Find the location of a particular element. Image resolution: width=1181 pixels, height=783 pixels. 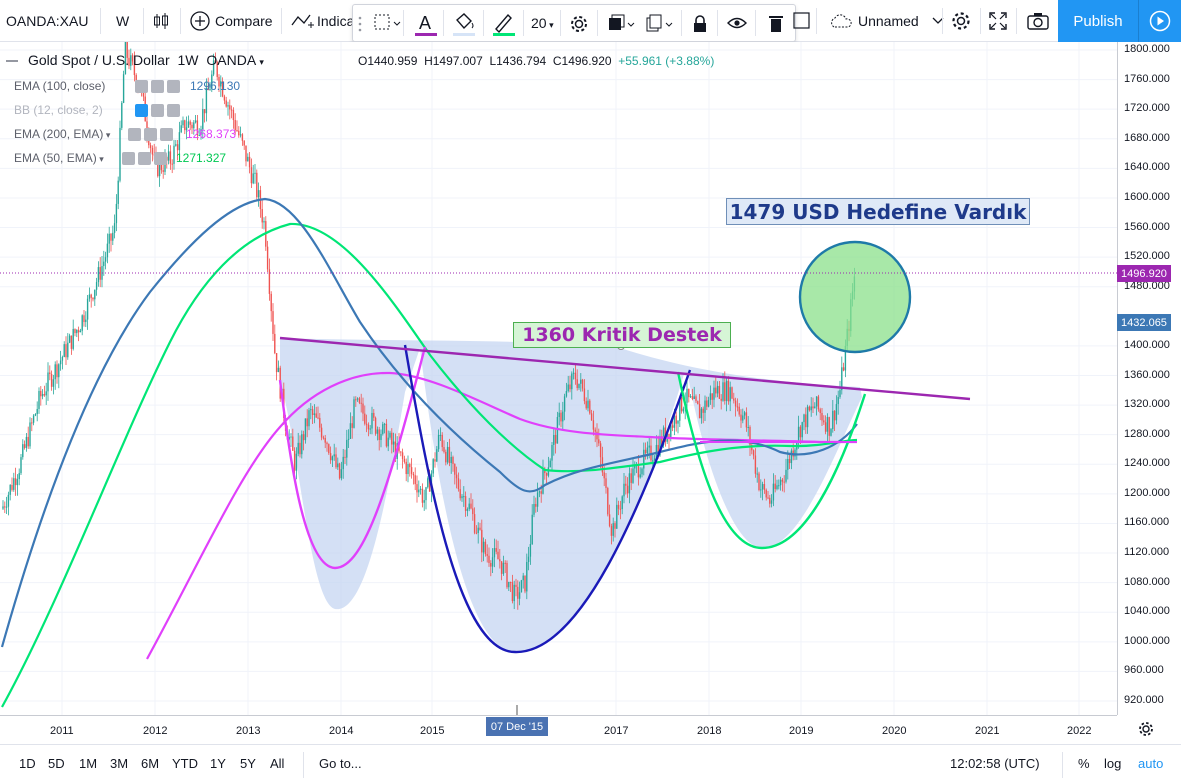

range-button: 6M is located at coordinates (150, 763).